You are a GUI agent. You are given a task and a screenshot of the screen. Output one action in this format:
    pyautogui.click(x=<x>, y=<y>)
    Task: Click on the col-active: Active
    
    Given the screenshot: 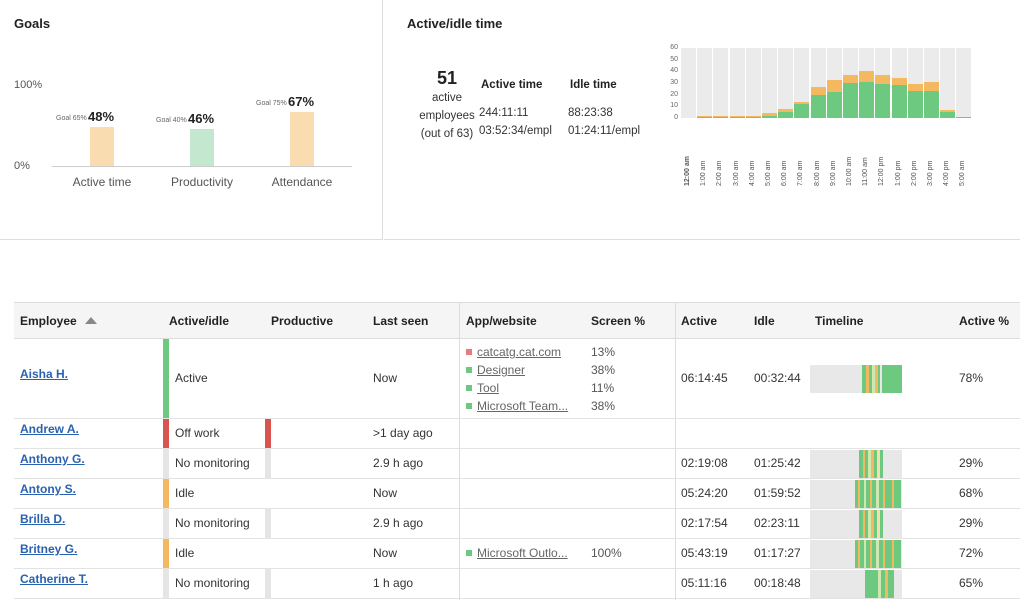 What is the action you would take?
    pyautogui.click(x=699, y=321)
    